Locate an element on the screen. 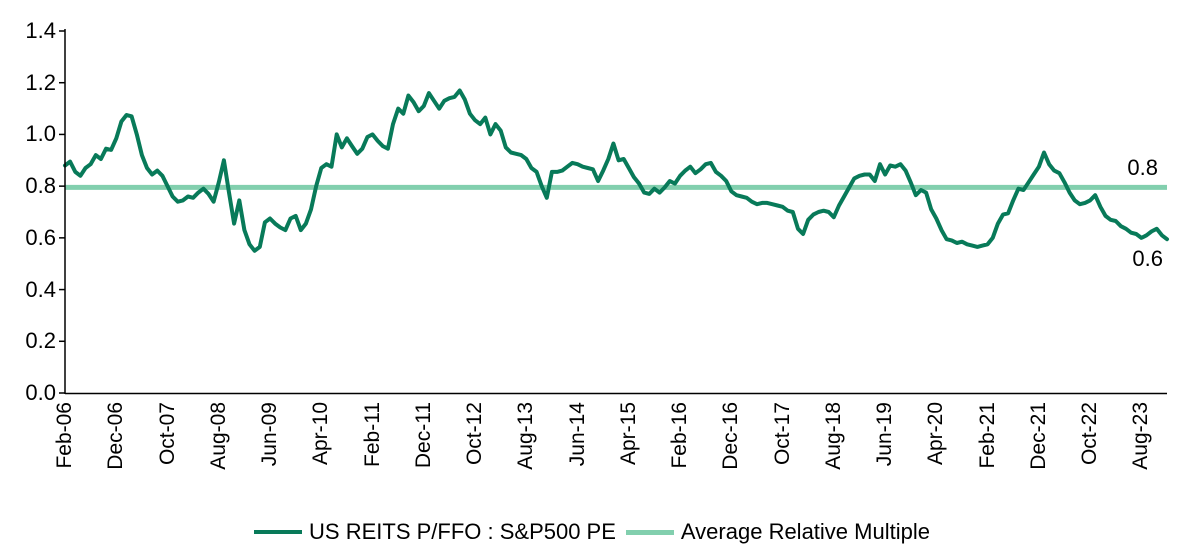 Image resolution: width=1184 pixels, height=556 pixels. x-axis-label: Oct-17 is located at coordinates (782, 434).